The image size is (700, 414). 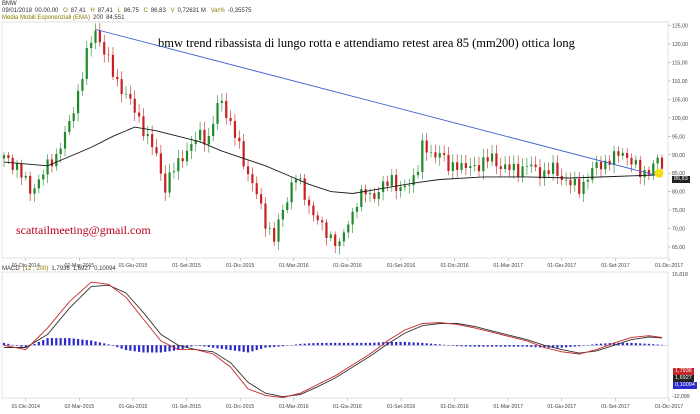 What do you see at coordinates (615, 266) in the screenshot?
I see `price-x-tick-label: 01-Set-2017` at bounding box center [615, 266].